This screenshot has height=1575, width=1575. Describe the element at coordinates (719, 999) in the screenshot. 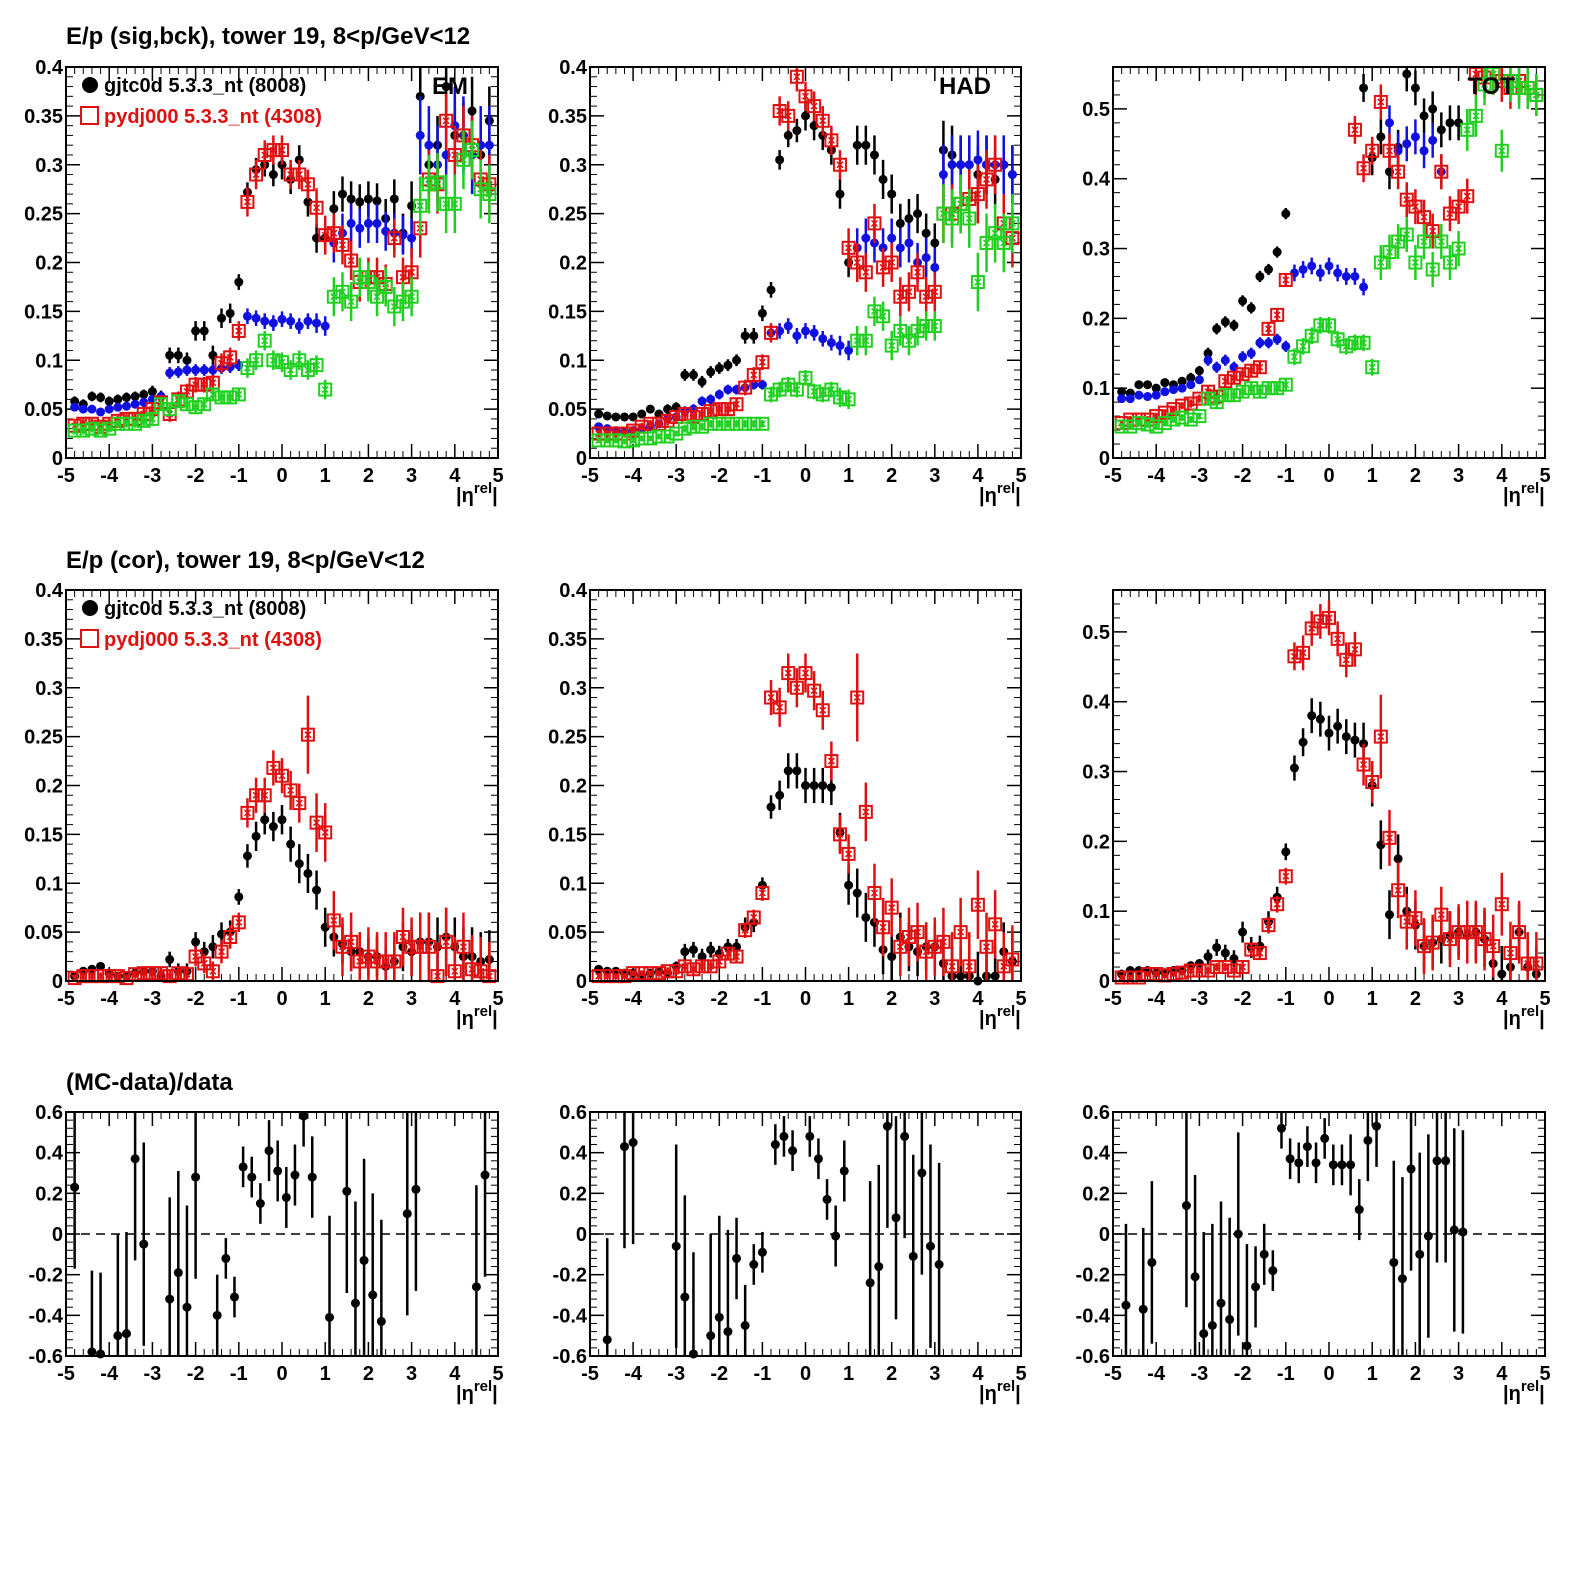

I see `x-tick-label: -2` at that location.